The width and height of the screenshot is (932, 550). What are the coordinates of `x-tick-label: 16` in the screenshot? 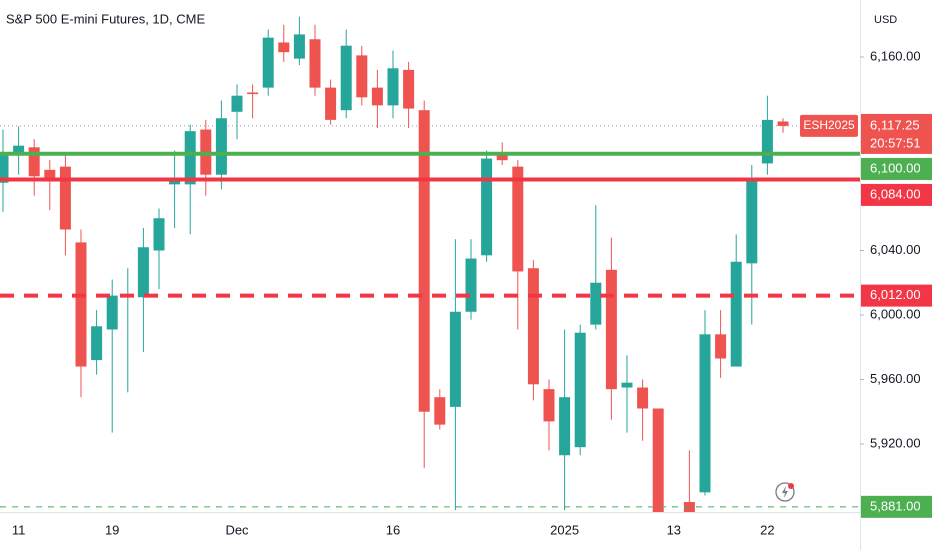 It's located at (393, 529).